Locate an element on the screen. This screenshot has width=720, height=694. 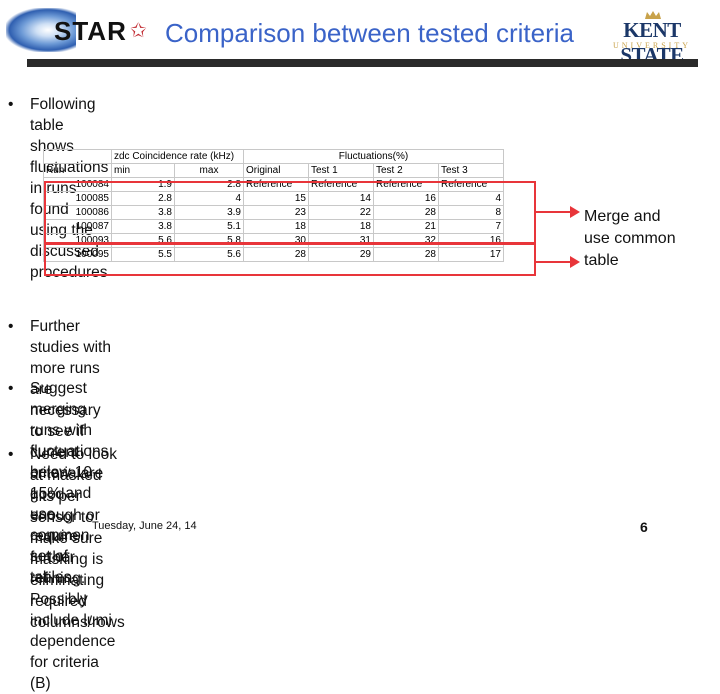
star-logo-text: STAR is located at coordinates (90, 31).